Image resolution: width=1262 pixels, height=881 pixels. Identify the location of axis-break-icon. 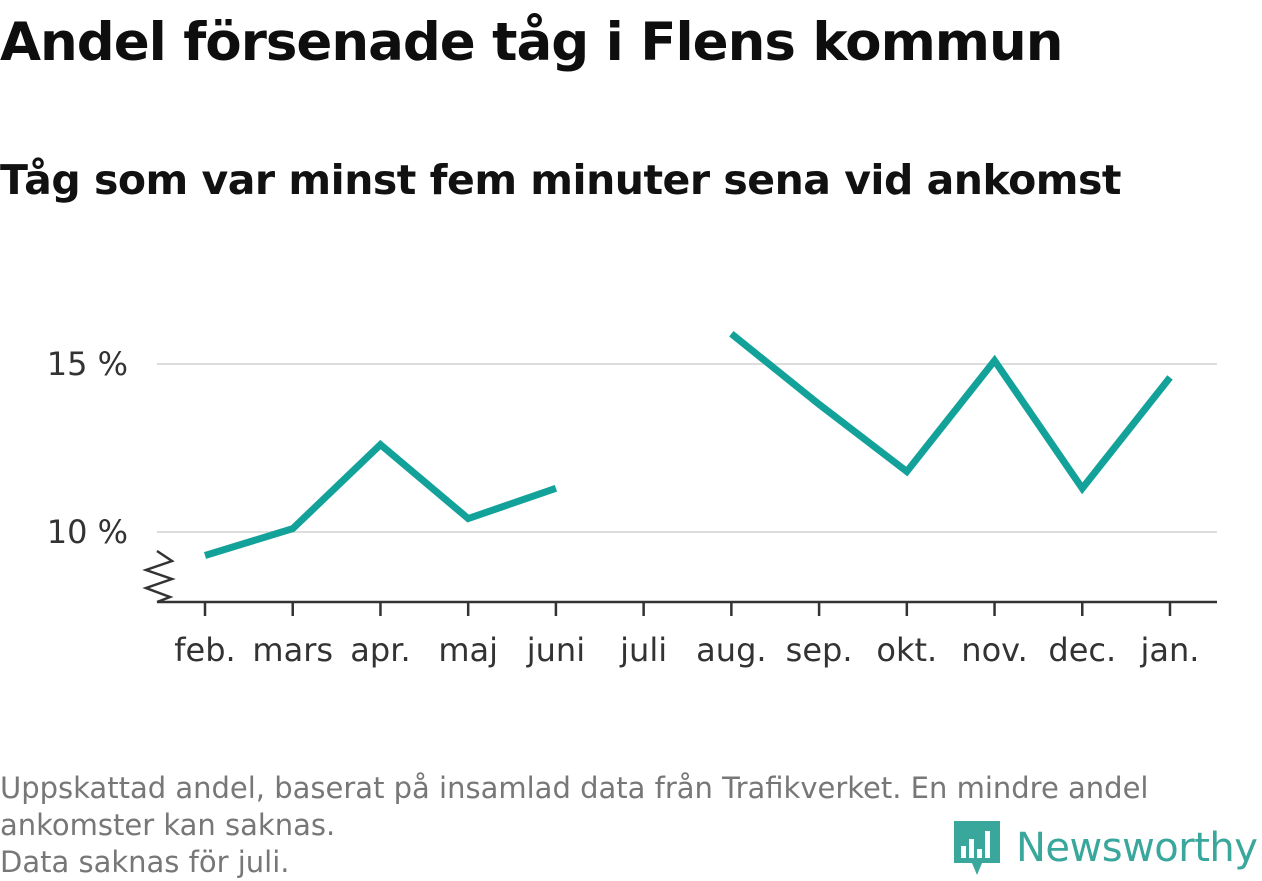
(159, 576).